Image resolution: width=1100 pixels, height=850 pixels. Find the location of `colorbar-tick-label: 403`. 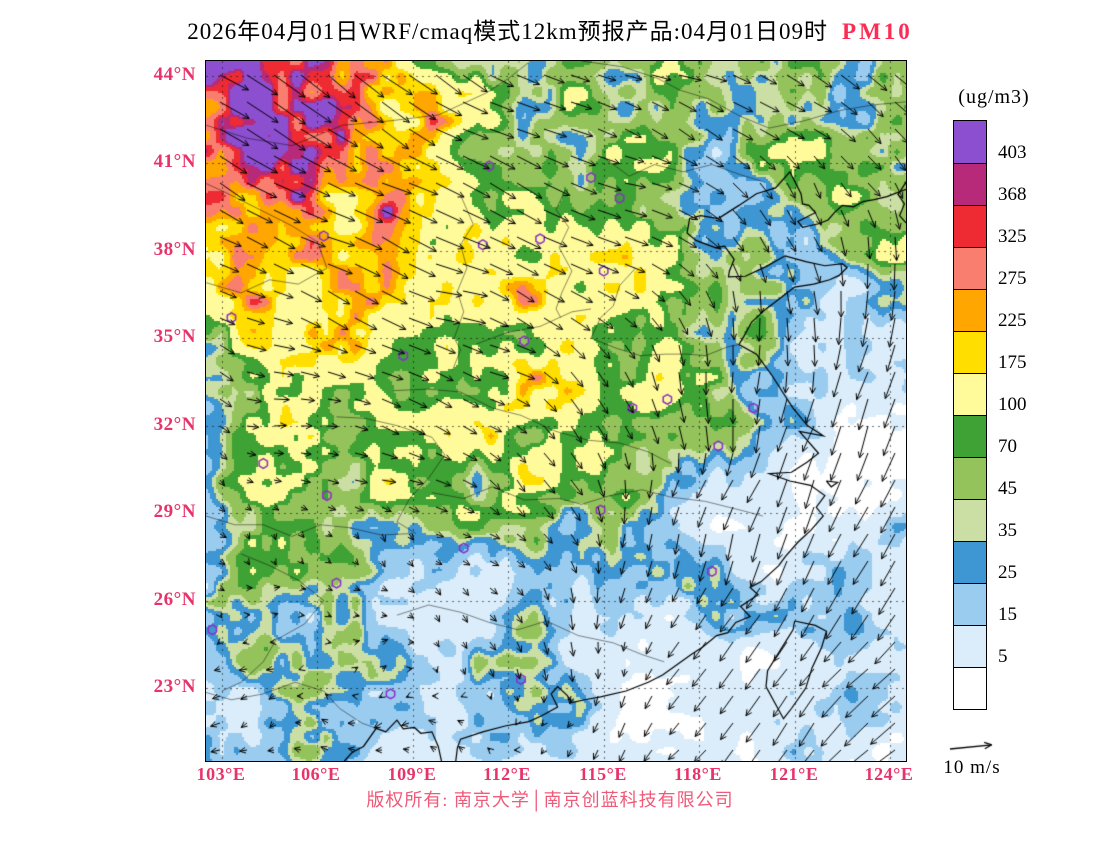

colorbar-tick-label: 403 is located at coordinates (1012, 152).